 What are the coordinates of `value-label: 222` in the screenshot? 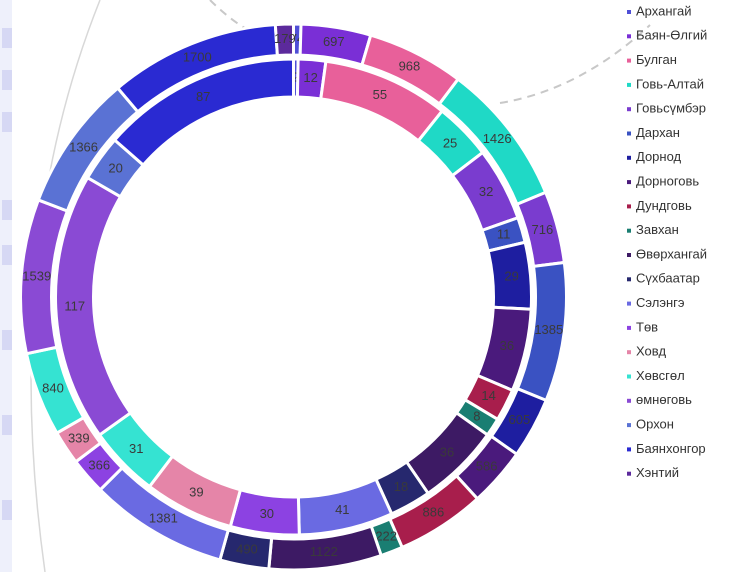 It's located at (386, 536).